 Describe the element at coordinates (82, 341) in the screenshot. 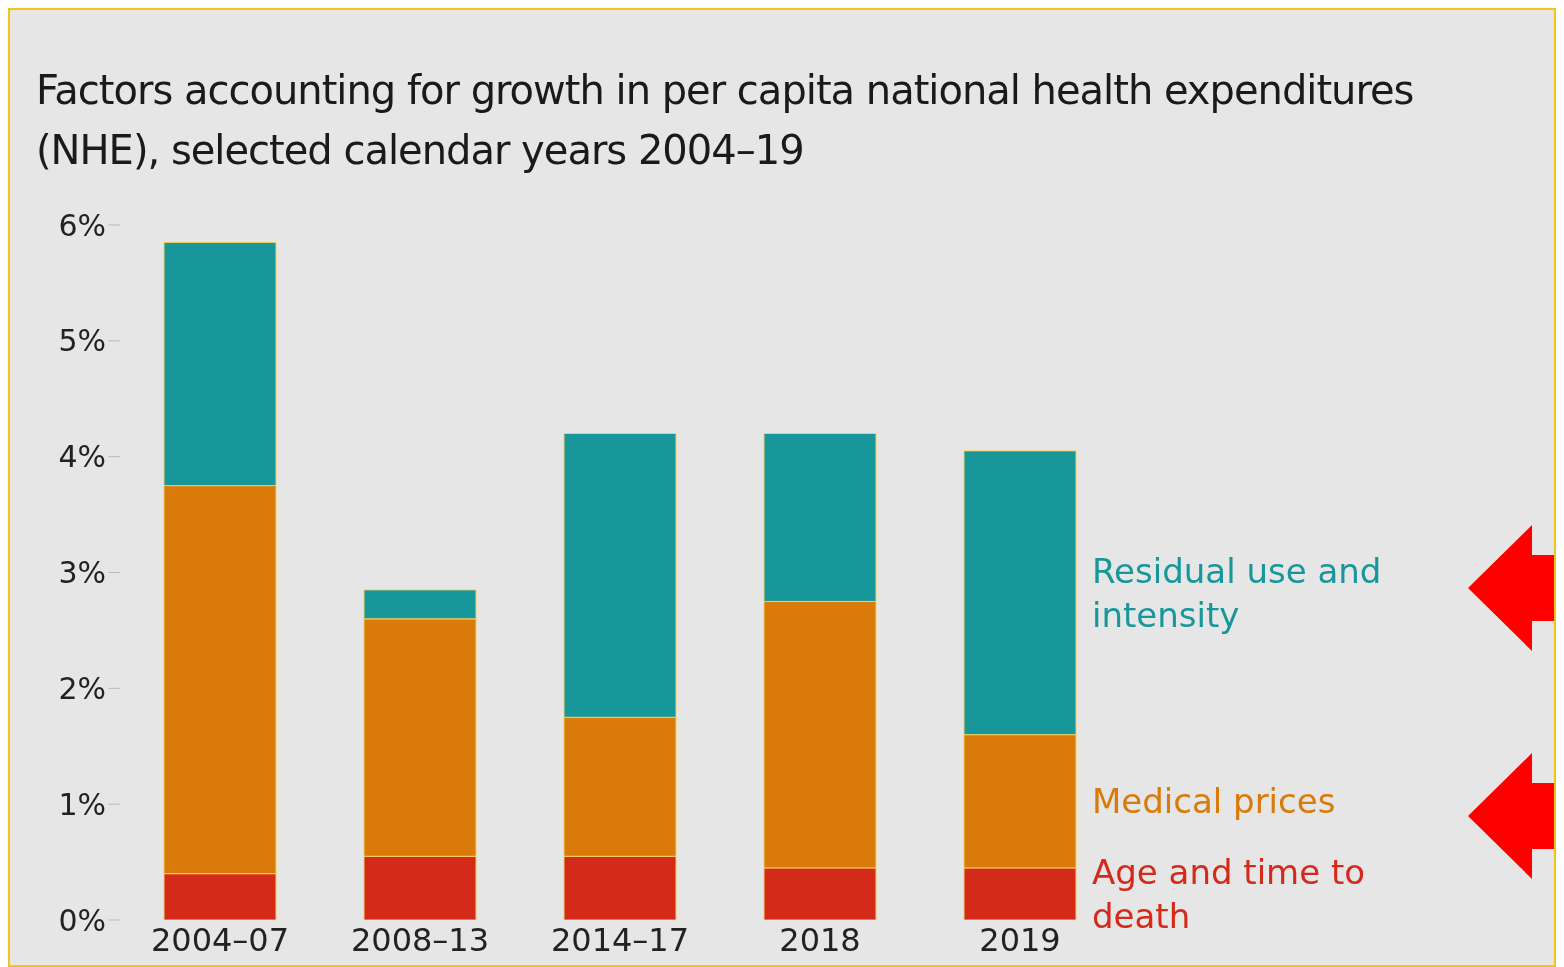

I see `y-tick-label: 5%` at that location.